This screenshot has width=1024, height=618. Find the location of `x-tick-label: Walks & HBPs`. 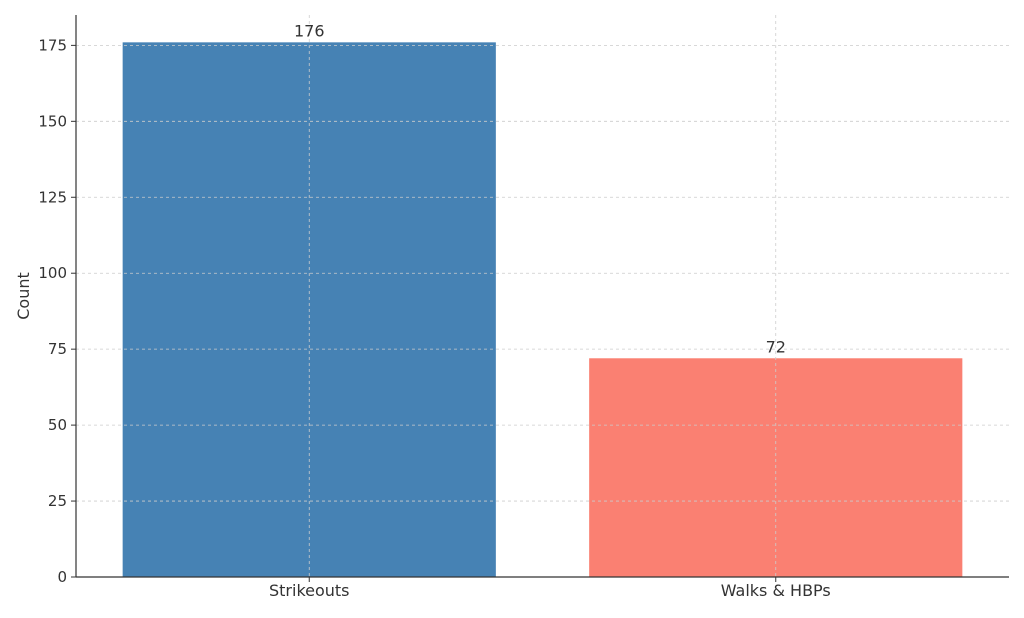

x-tick-label: Walks & HBPs is located at coordinates (776, 590).